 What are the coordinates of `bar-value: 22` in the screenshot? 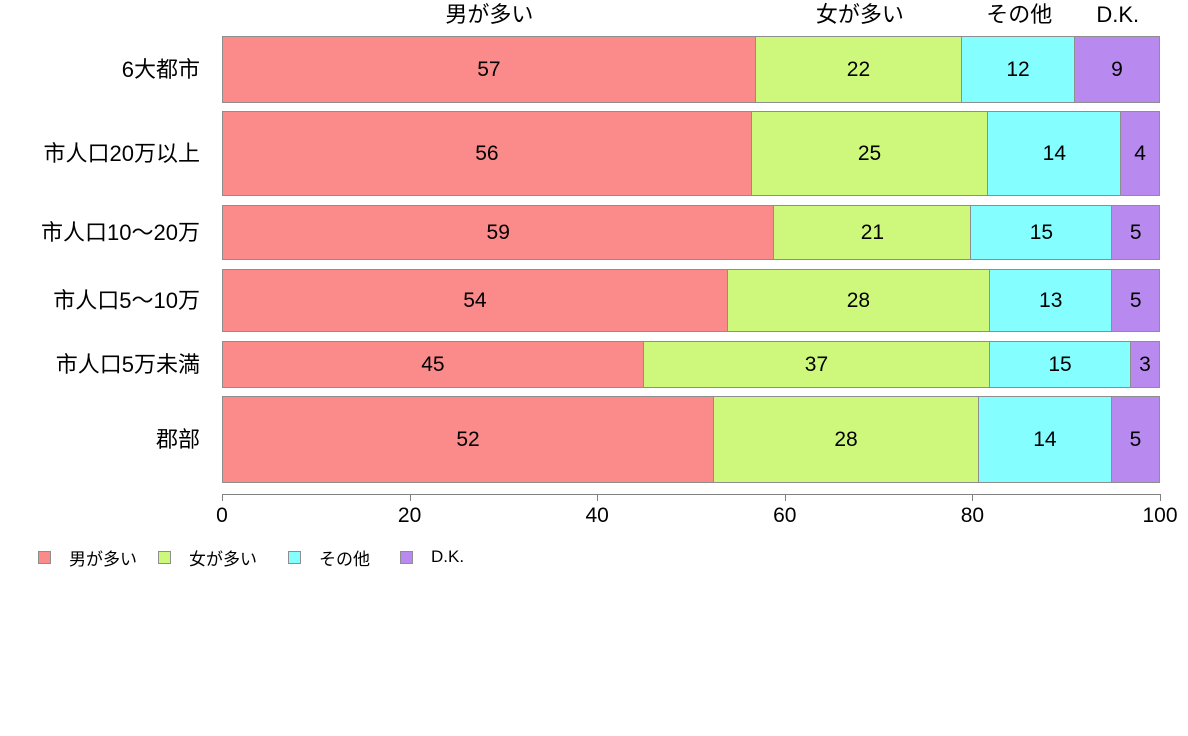 It's located at (858, 69).